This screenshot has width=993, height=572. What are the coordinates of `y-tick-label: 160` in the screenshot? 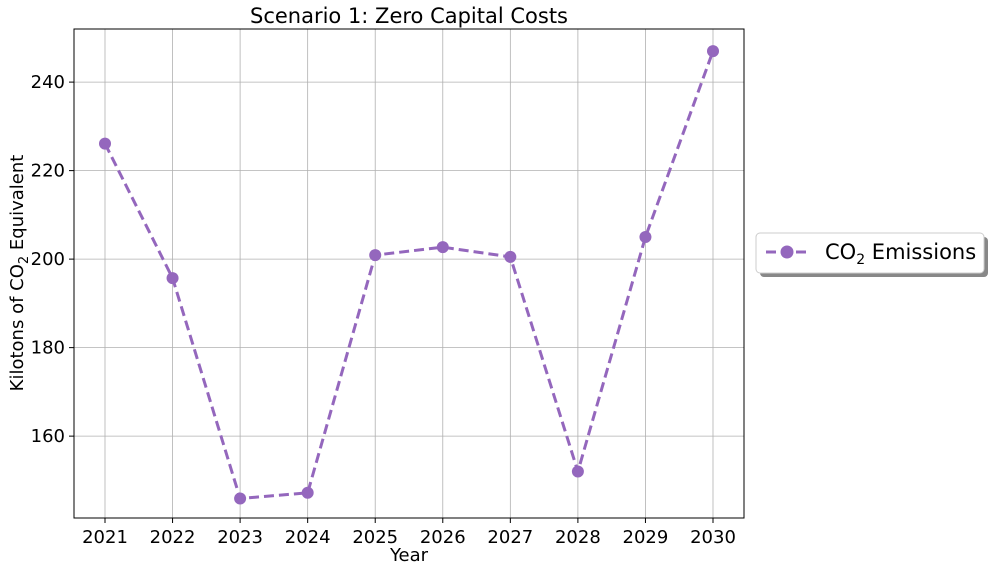 It's located at (48, 436).